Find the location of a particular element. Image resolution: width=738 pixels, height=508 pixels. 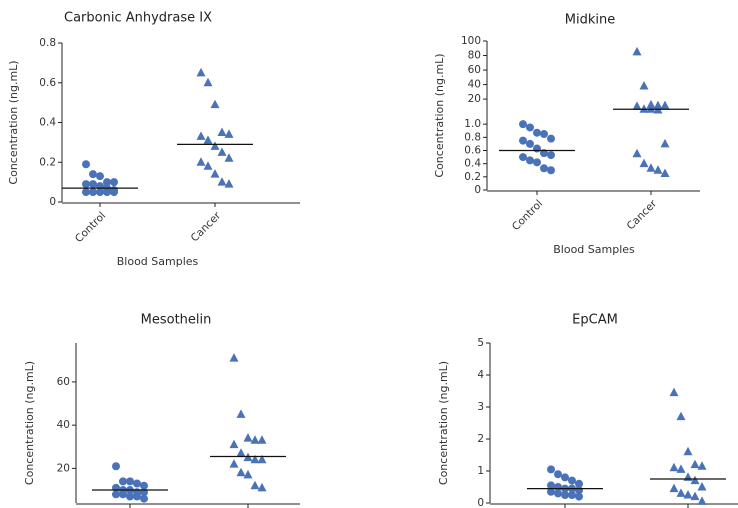

y-tick-label: 80 is located at coordinates (474, 56).